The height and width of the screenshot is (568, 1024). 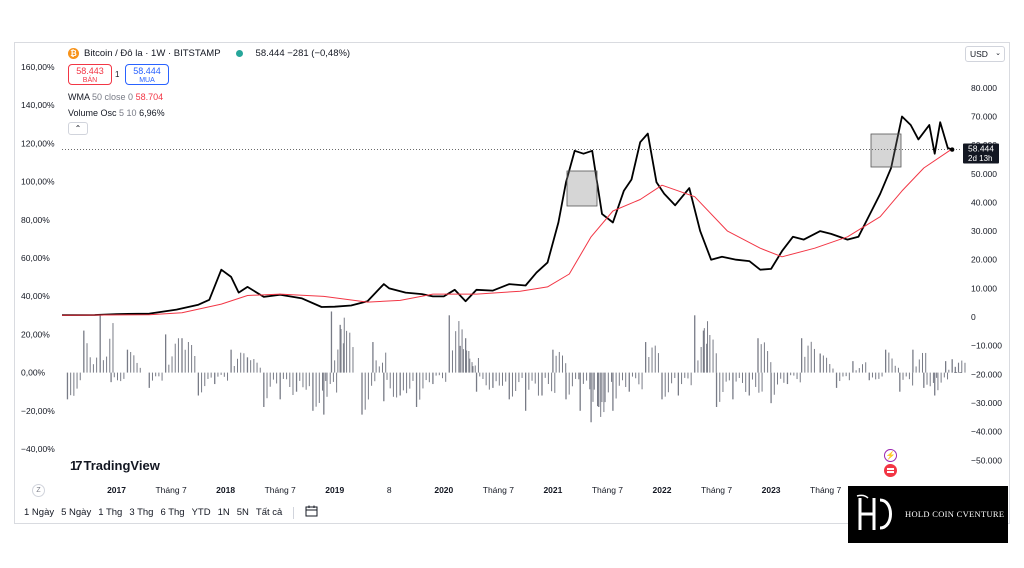 I want to click on bolt-icon: ⚡, so click(x=890, y=455).